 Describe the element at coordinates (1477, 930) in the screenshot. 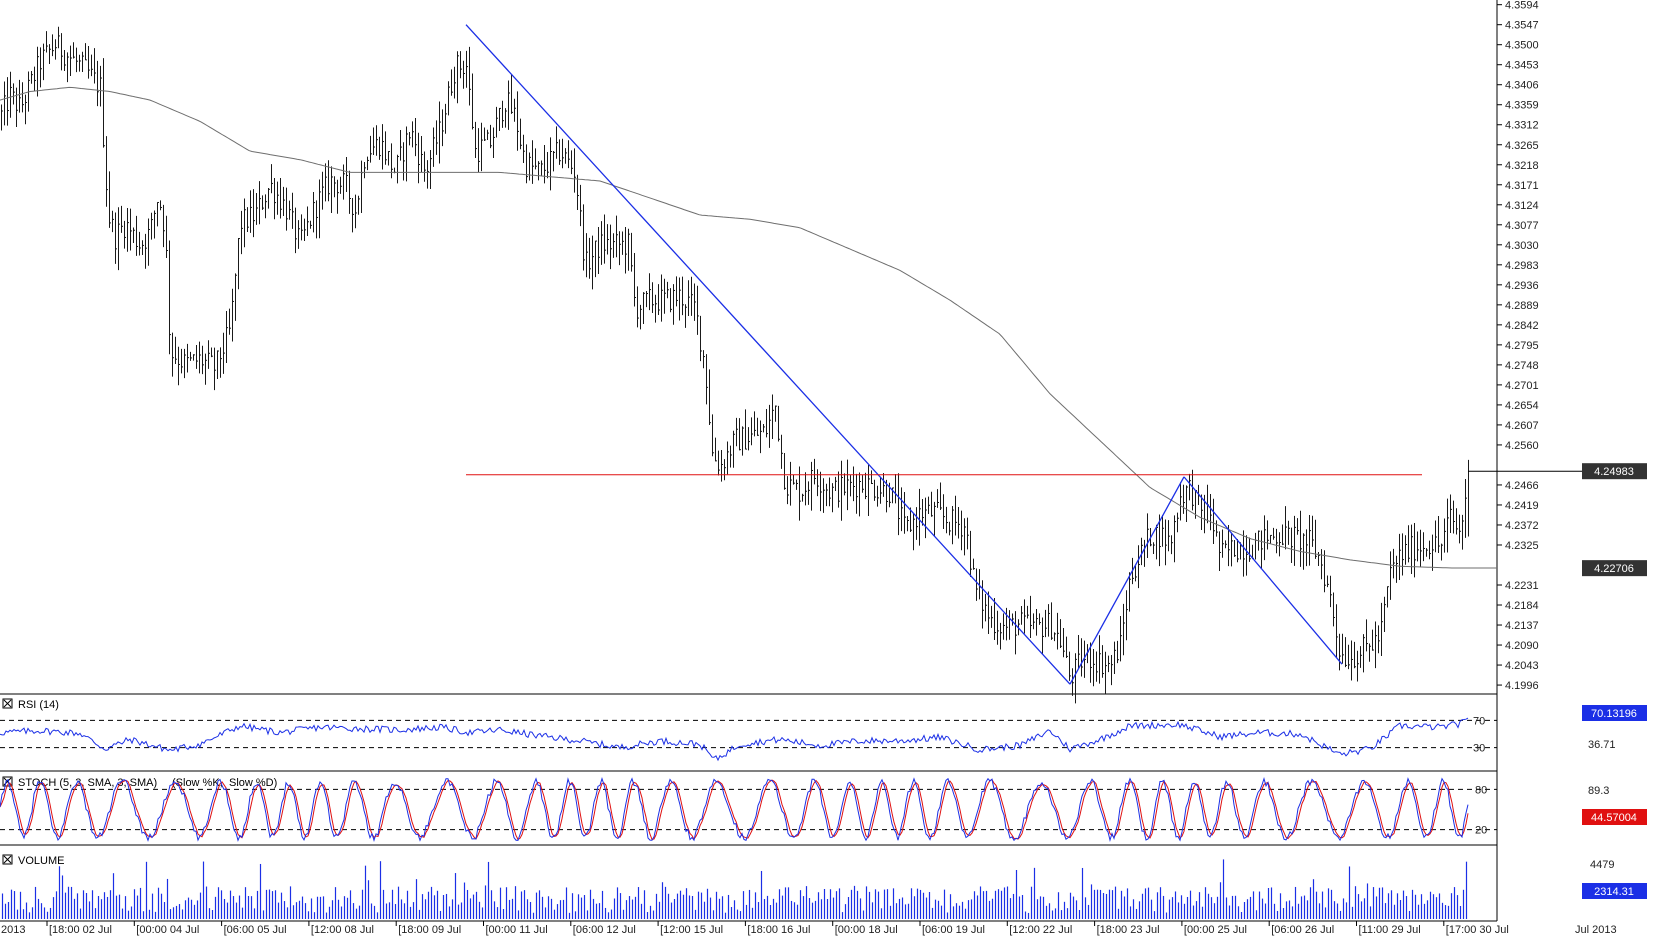

I see `time-tick-label: [17:00 30 Jul` at that location.